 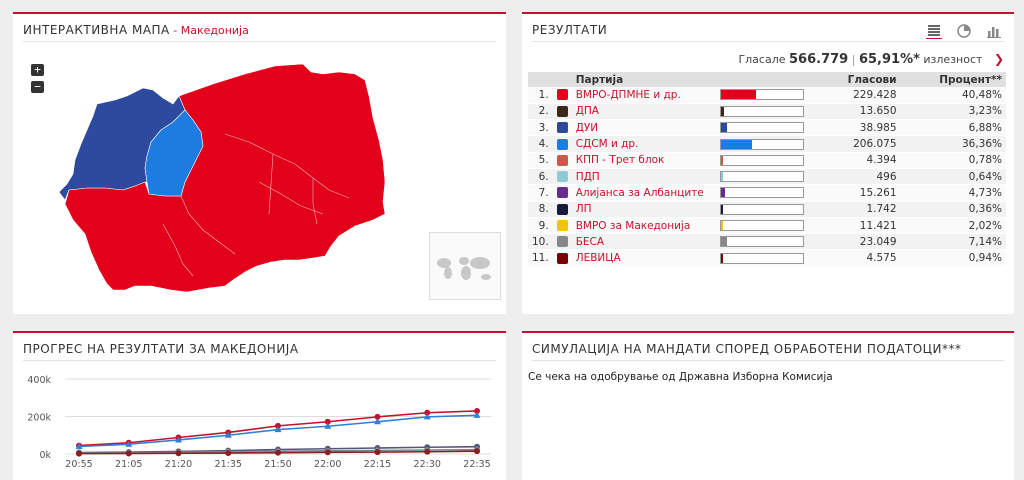 What do you see at coordinates (327, 464) in the screenshot?
I see `x-tick-label: 22:00` at bounding box center [327, 464].